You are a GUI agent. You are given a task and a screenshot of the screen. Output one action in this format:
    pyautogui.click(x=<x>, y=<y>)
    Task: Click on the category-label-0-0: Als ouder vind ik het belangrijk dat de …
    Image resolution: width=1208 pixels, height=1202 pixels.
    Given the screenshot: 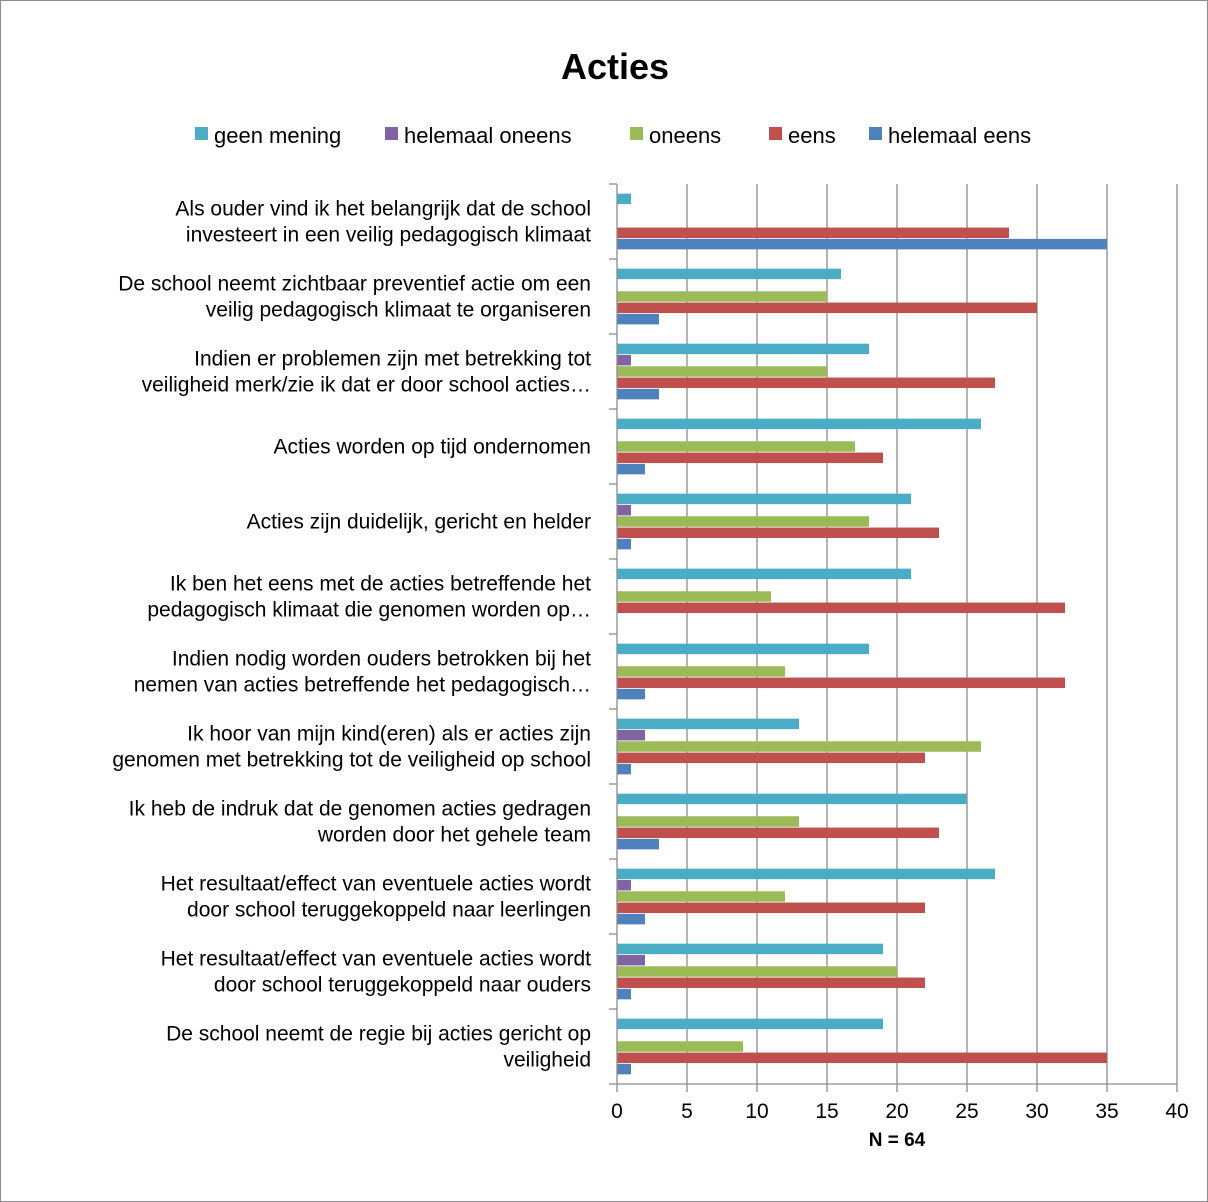 What is the action you would take?
    pyautogui.click(x=383, y=209)
    